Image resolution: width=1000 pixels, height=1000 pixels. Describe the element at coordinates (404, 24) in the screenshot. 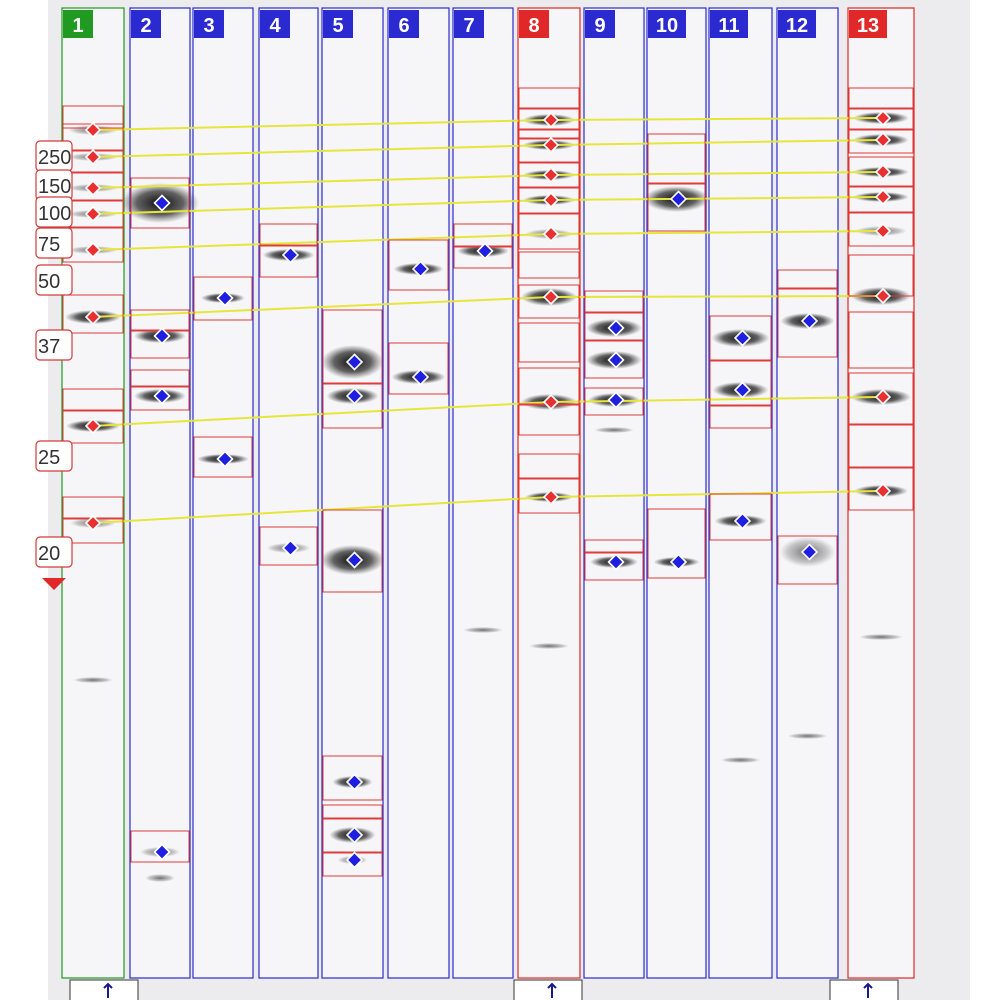

I see `lane-tab-6: 6` at that location.